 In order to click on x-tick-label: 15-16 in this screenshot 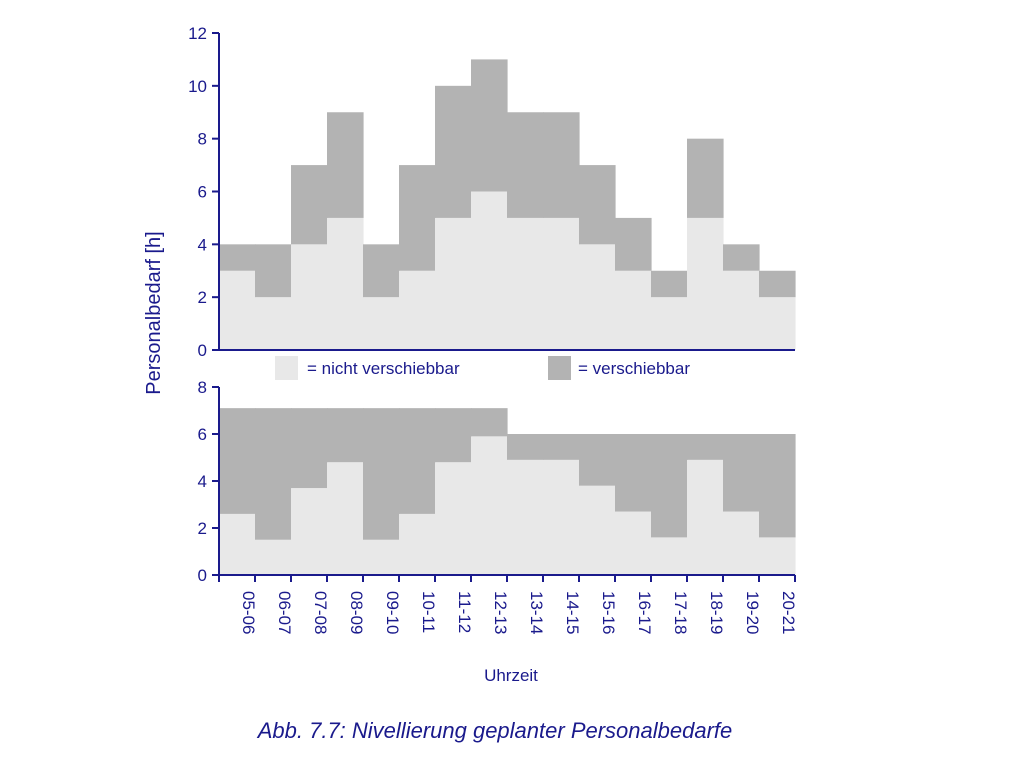, I will do `click(608, 612)`.